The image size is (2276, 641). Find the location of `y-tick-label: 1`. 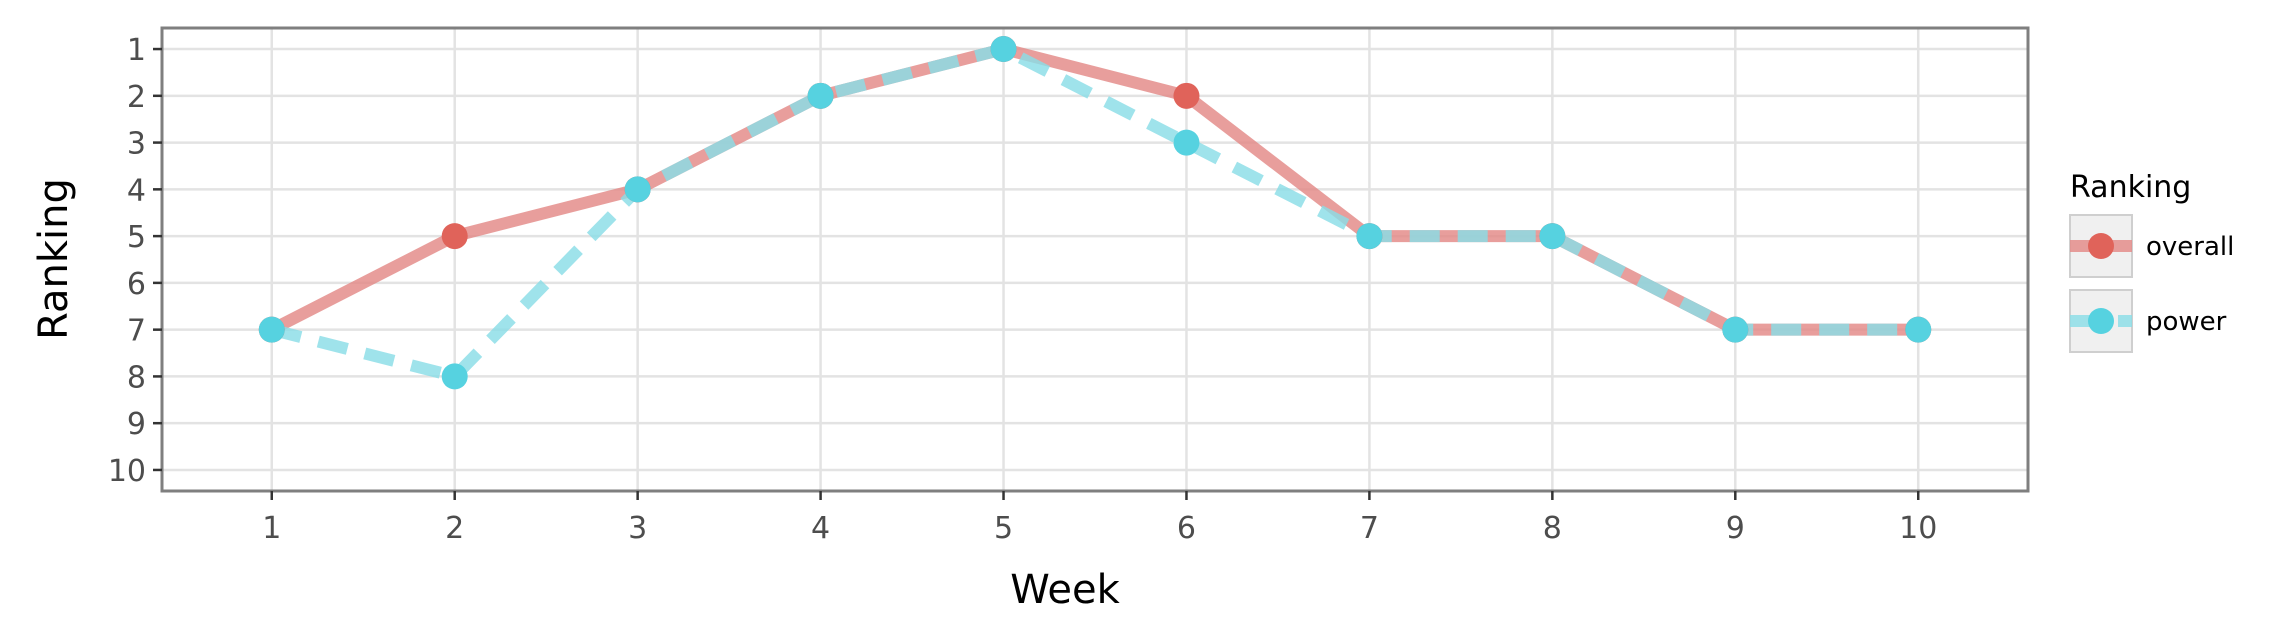

y-tick-label: 1 is located at coordinates (136, 50).